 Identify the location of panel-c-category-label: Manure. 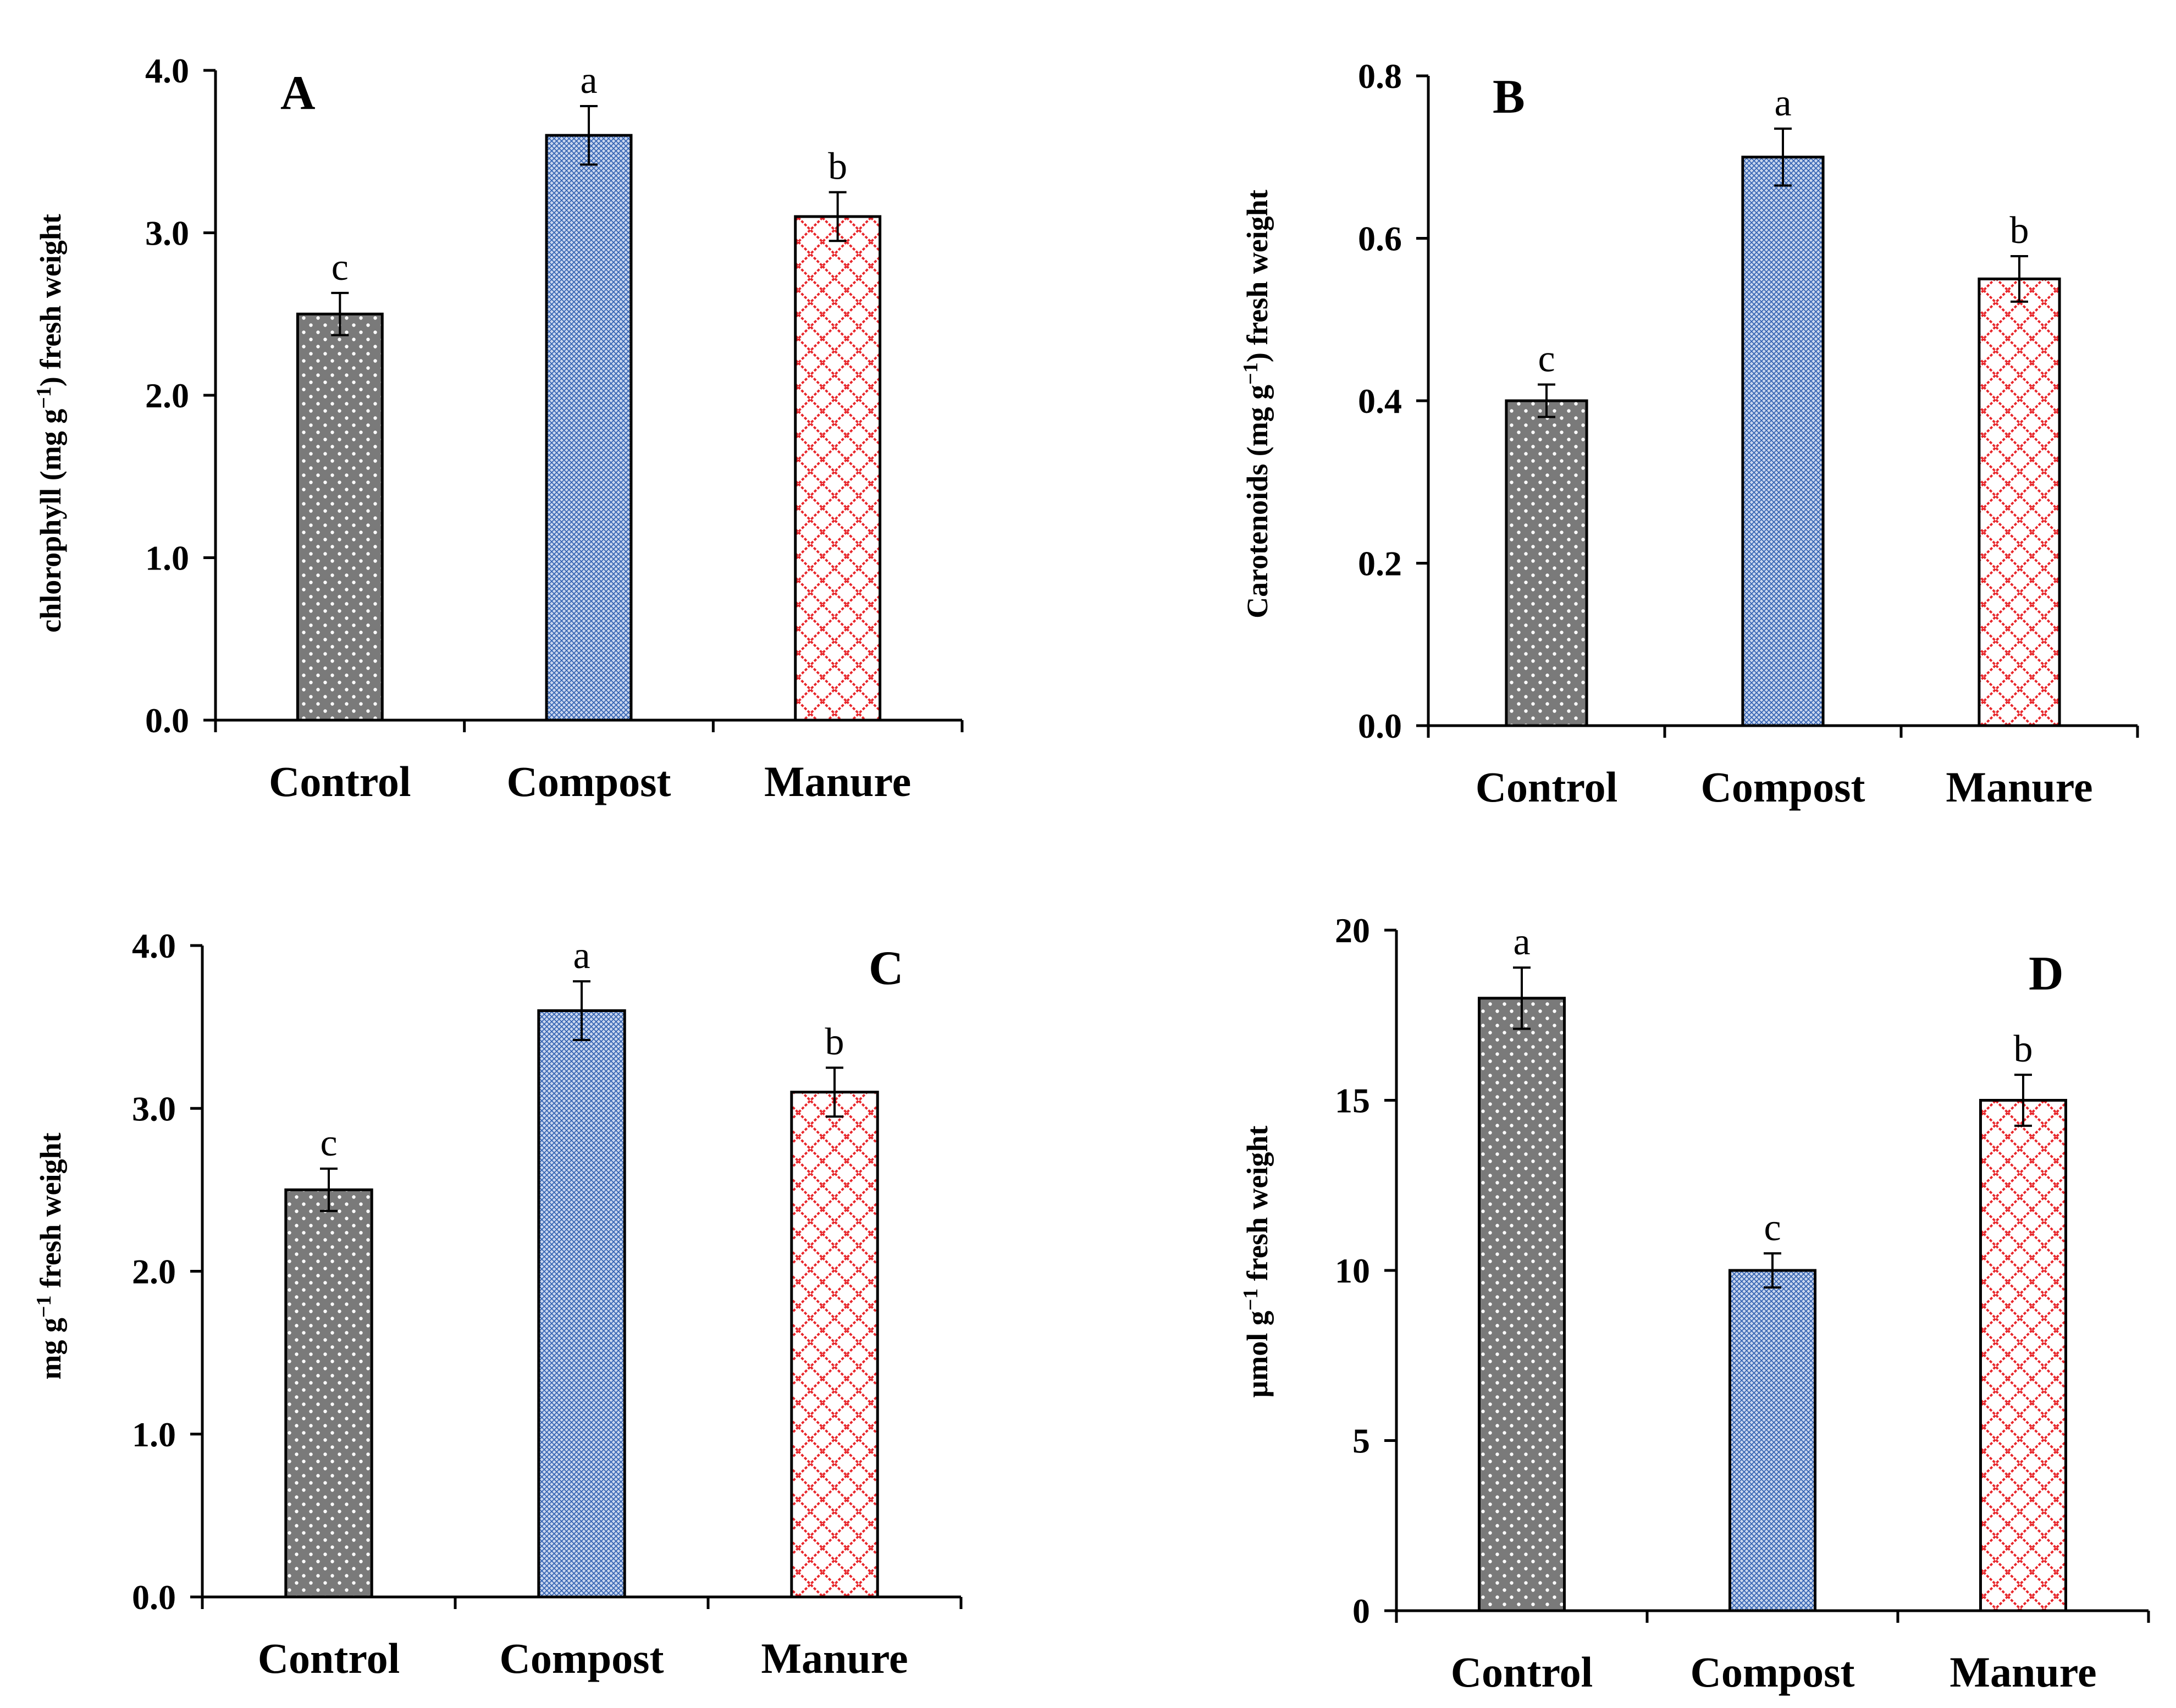
(834, 1658).